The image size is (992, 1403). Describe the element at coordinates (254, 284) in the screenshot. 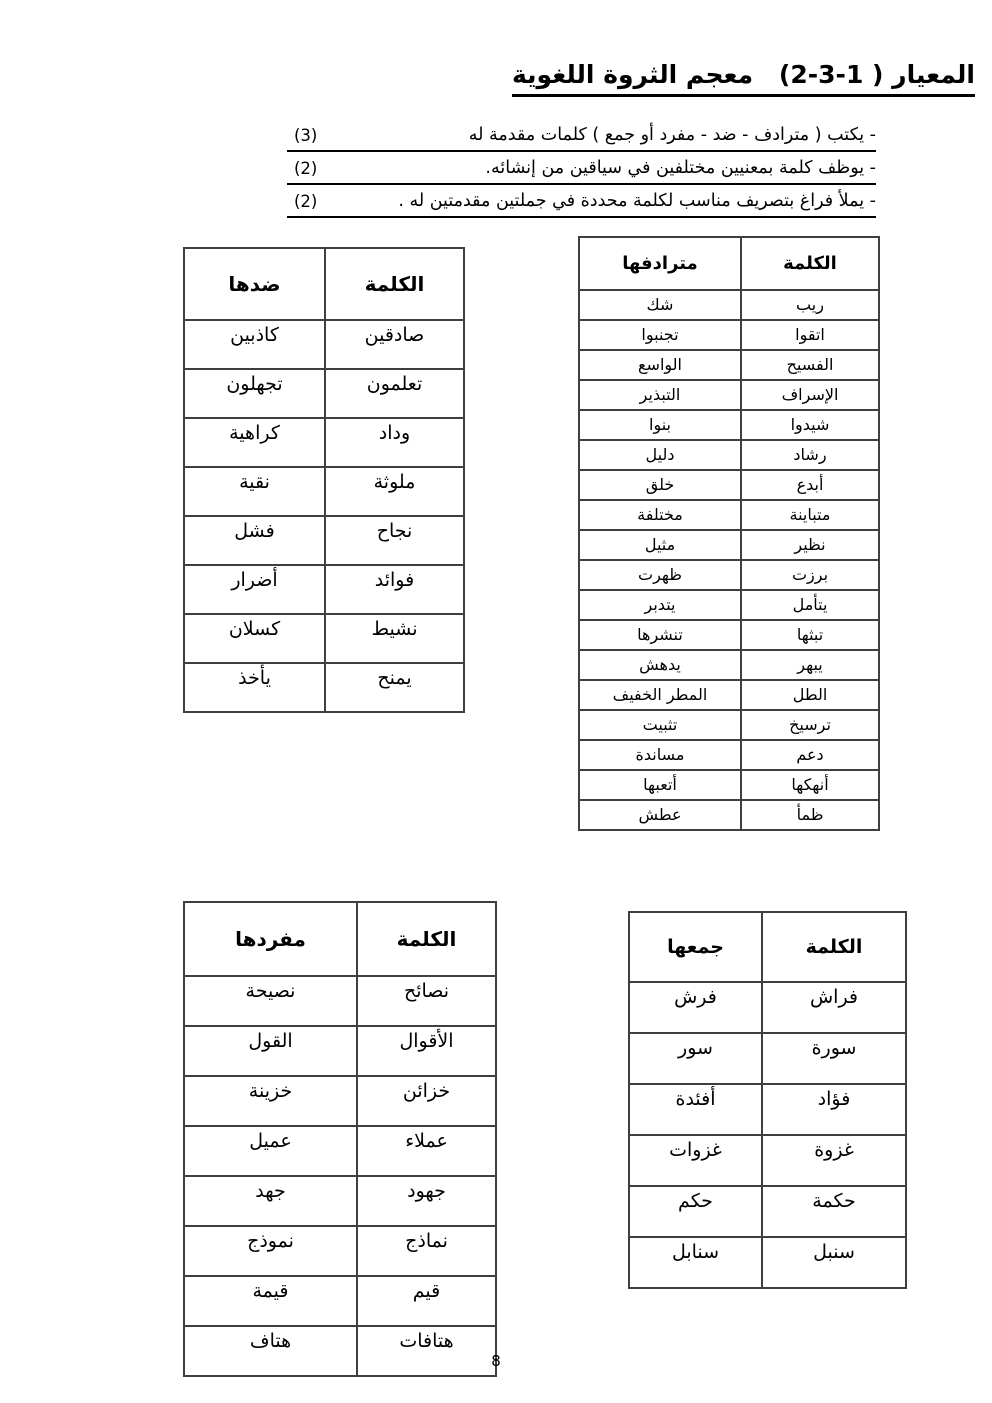

I see `column-header: ضدها` at that location.